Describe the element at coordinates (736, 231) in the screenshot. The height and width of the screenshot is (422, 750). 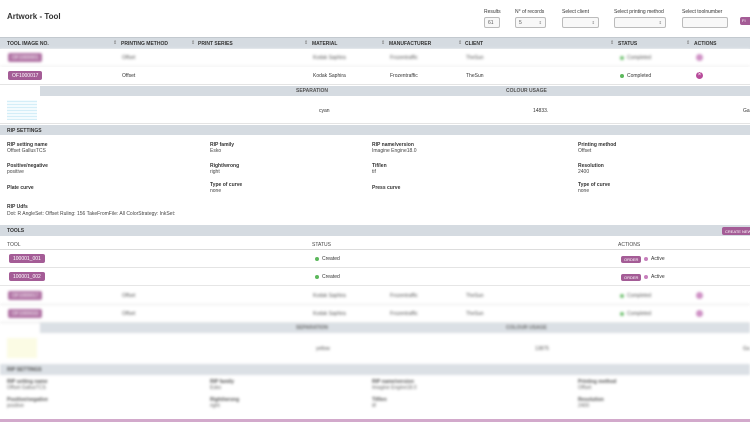
I see `create-new-button: CREATE NEW` at that location.